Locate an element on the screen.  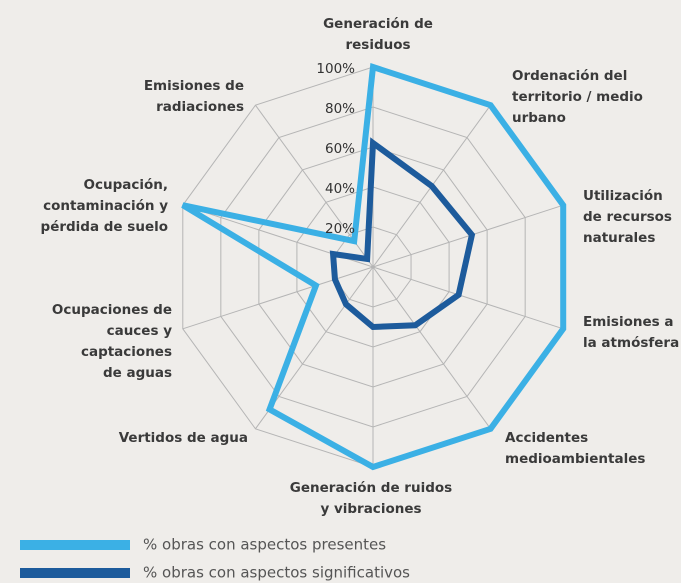
legend-label: % obras con aspectos presentes is located at coordinates (264, 545).